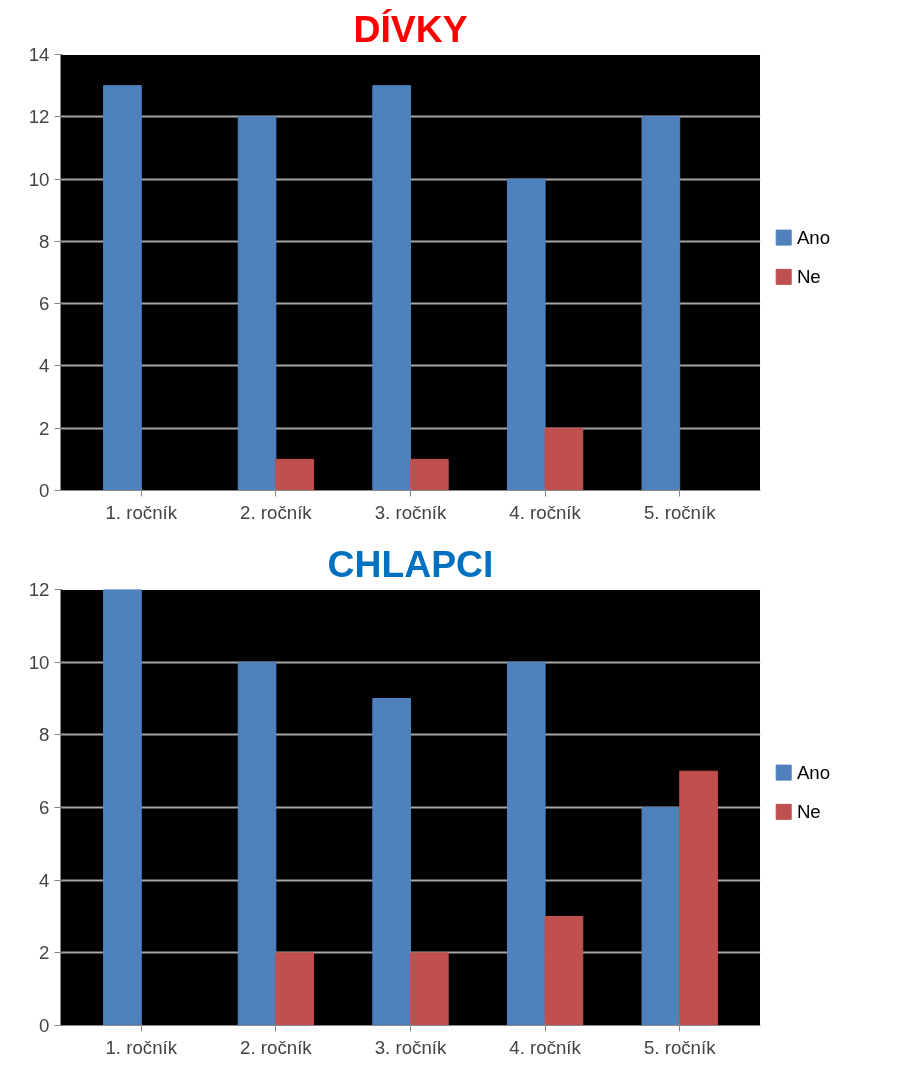 Image resolution: width=904 pixels, height=1090 pixels. I want to click on chart-title: CHLAPCI, so click(410, 563).